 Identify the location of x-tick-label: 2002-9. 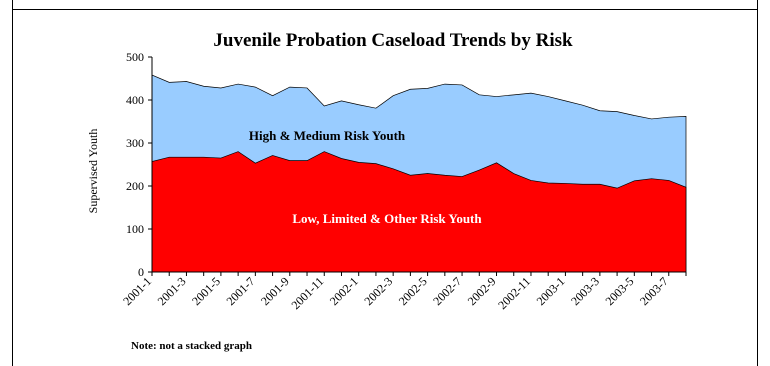
(482, 291).